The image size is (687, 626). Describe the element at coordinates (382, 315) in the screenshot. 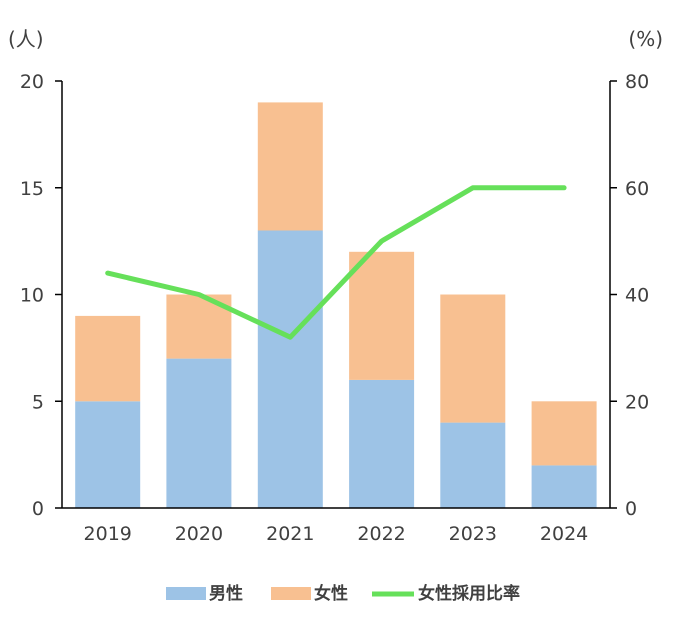

I see `bar-female-2022` at that location.